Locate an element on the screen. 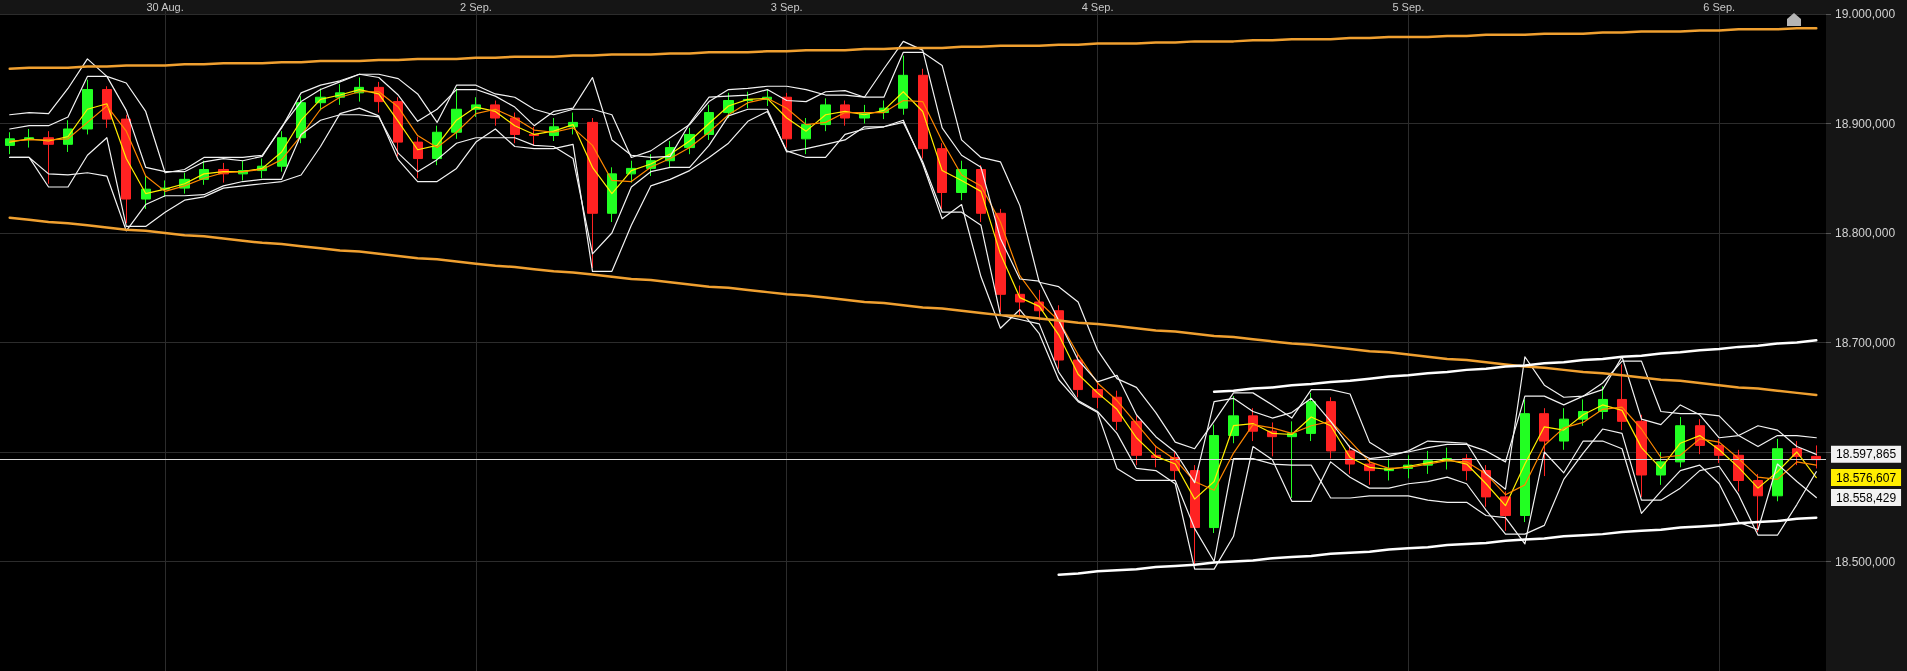 Image resolution: width=1907 pixels, height=671 pixels. x-tick-label: 2 Sep. is located at coordinates (476, 6).